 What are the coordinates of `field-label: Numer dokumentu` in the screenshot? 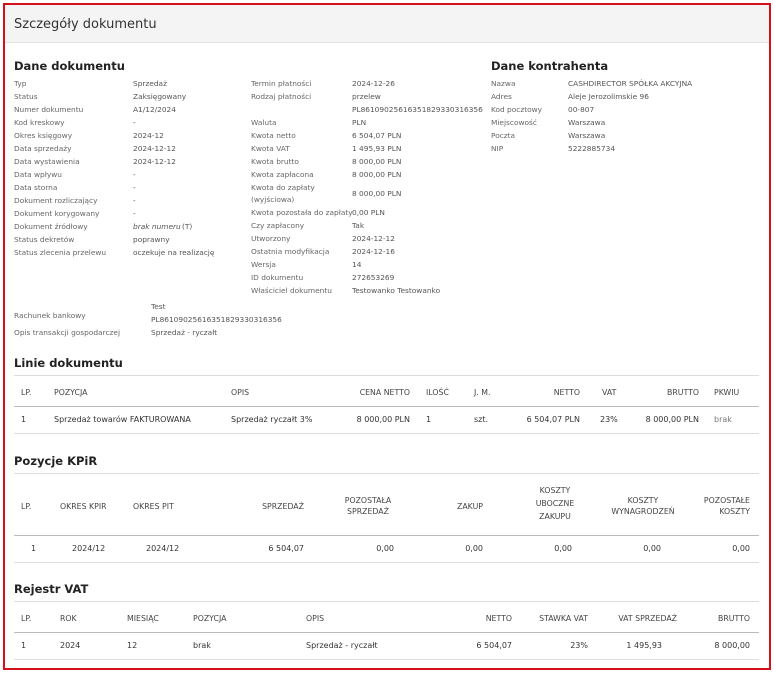 It's located at (49, 109).